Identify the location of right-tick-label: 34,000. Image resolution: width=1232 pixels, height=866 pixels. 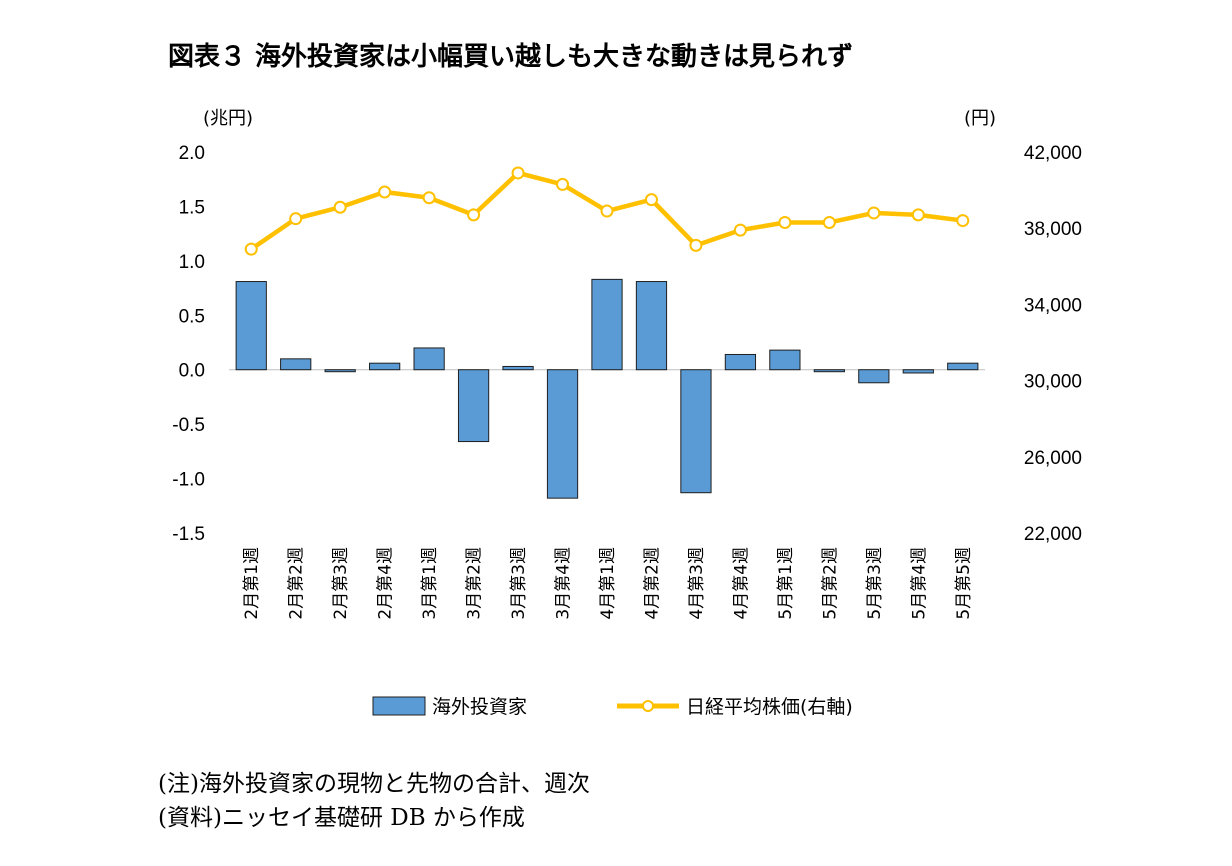
(1053, 305).